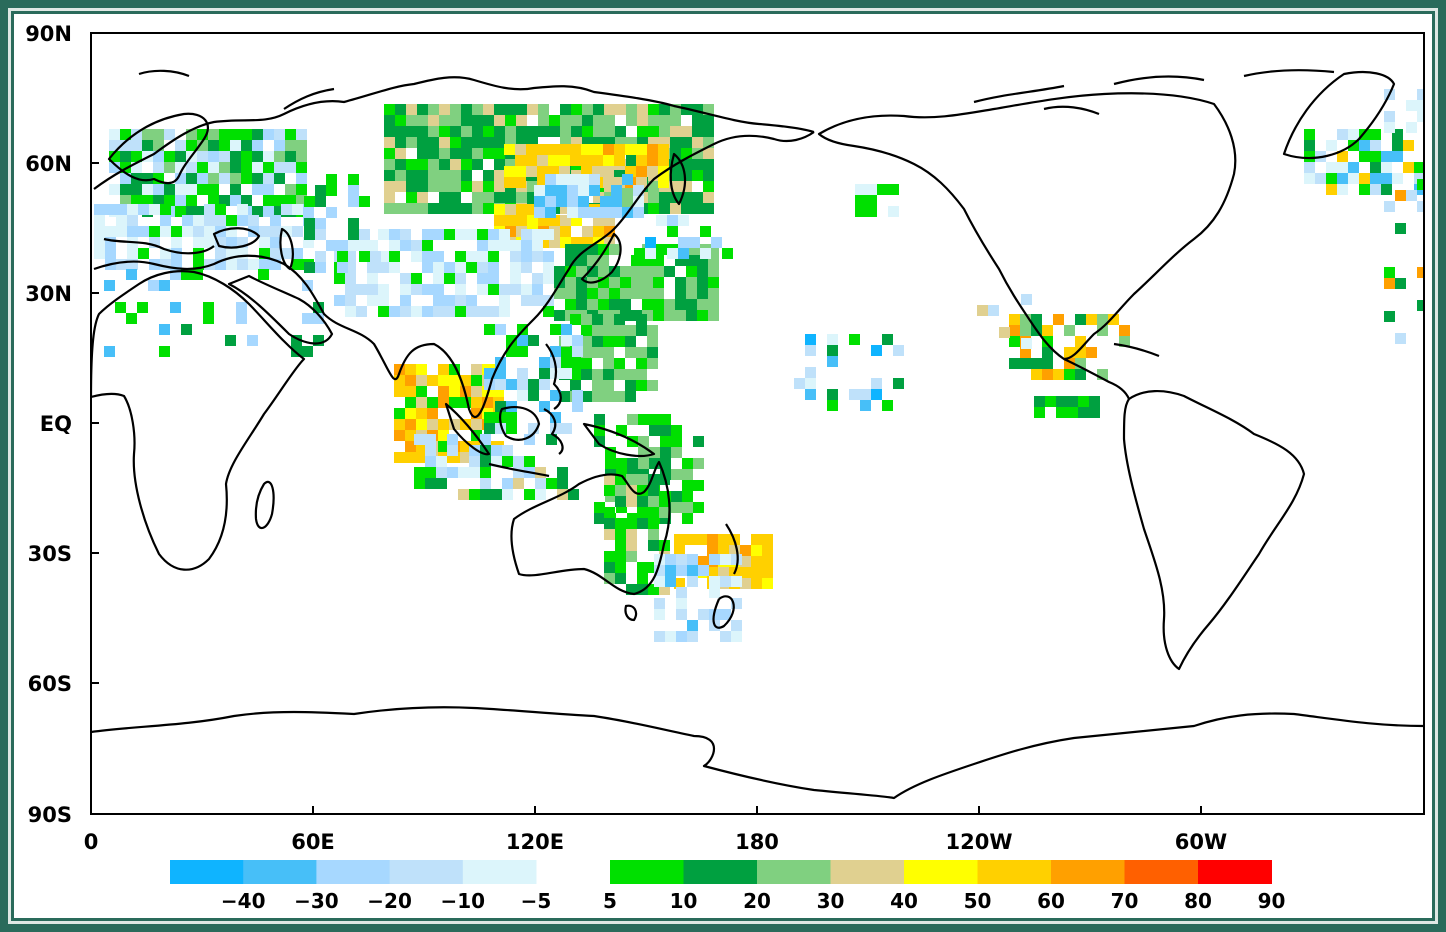 The width and height of the screenshot is (1446, 932). I want to click on coast-black-sea, so click(236, 238).